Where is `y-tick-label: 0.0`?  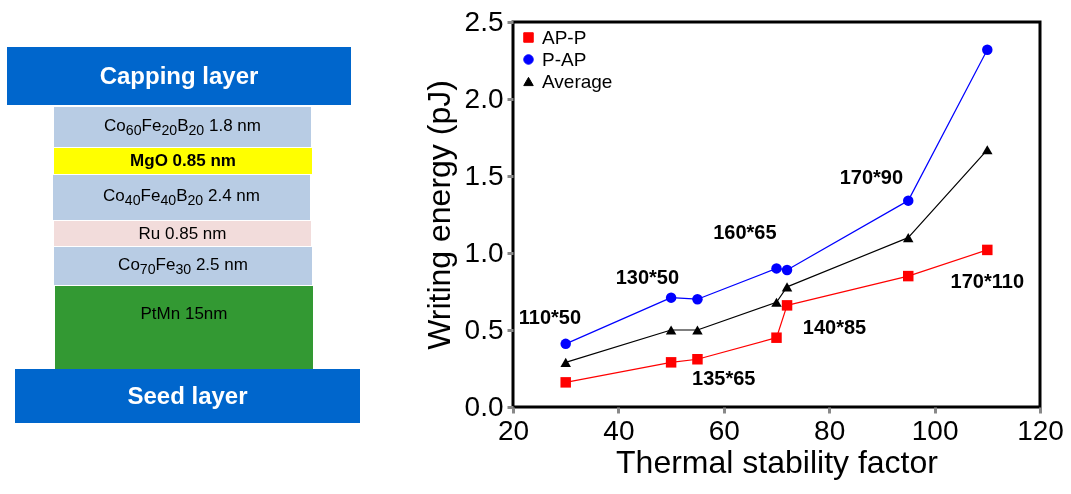
y-tick-label: 0.0 is located at coordinates (484, 406).